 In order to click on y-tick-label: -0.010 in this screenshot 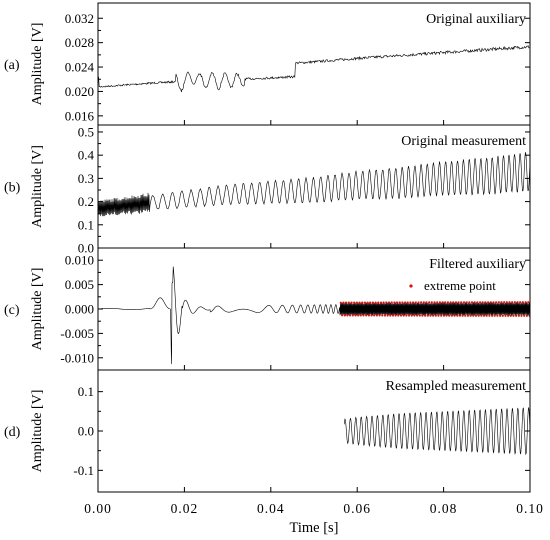, I will do `click(77, 357)`.